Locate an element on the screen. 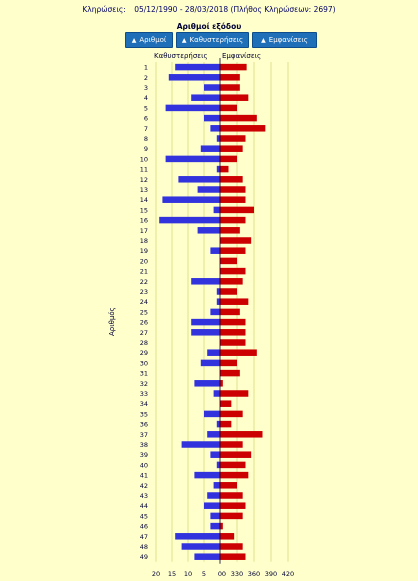  category-label: 27 is located at coordinates (144, 333).